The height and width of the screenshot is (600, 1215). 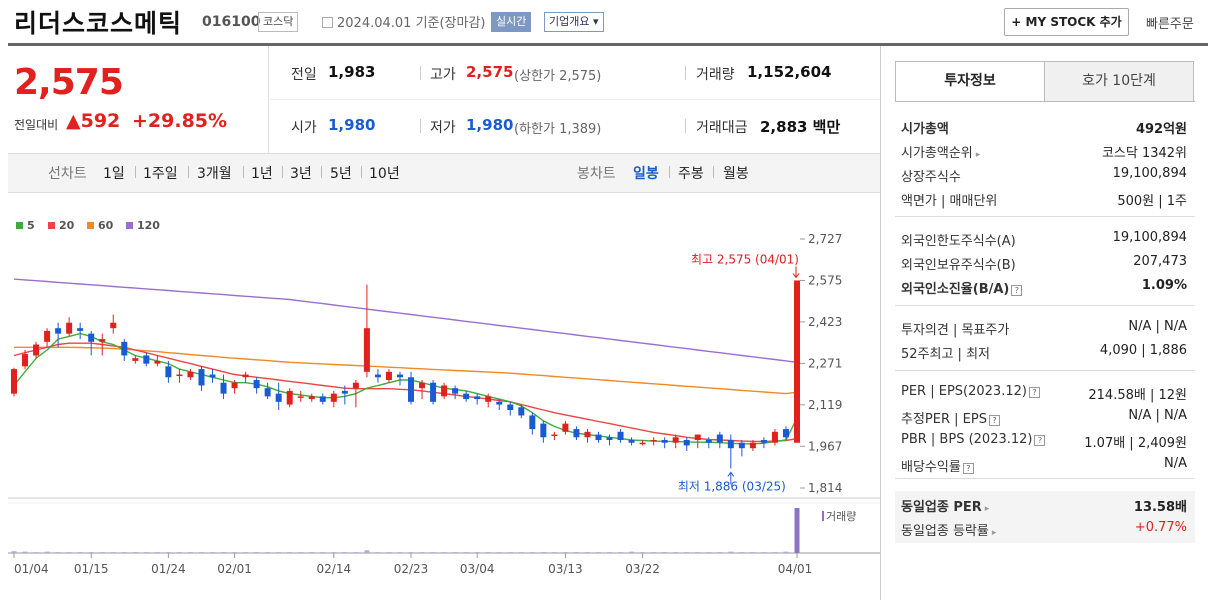 What do you see at coordinates (341, 174) in the screenshot?
I see `period-5y: 5년` at bounding box center [341, 174].